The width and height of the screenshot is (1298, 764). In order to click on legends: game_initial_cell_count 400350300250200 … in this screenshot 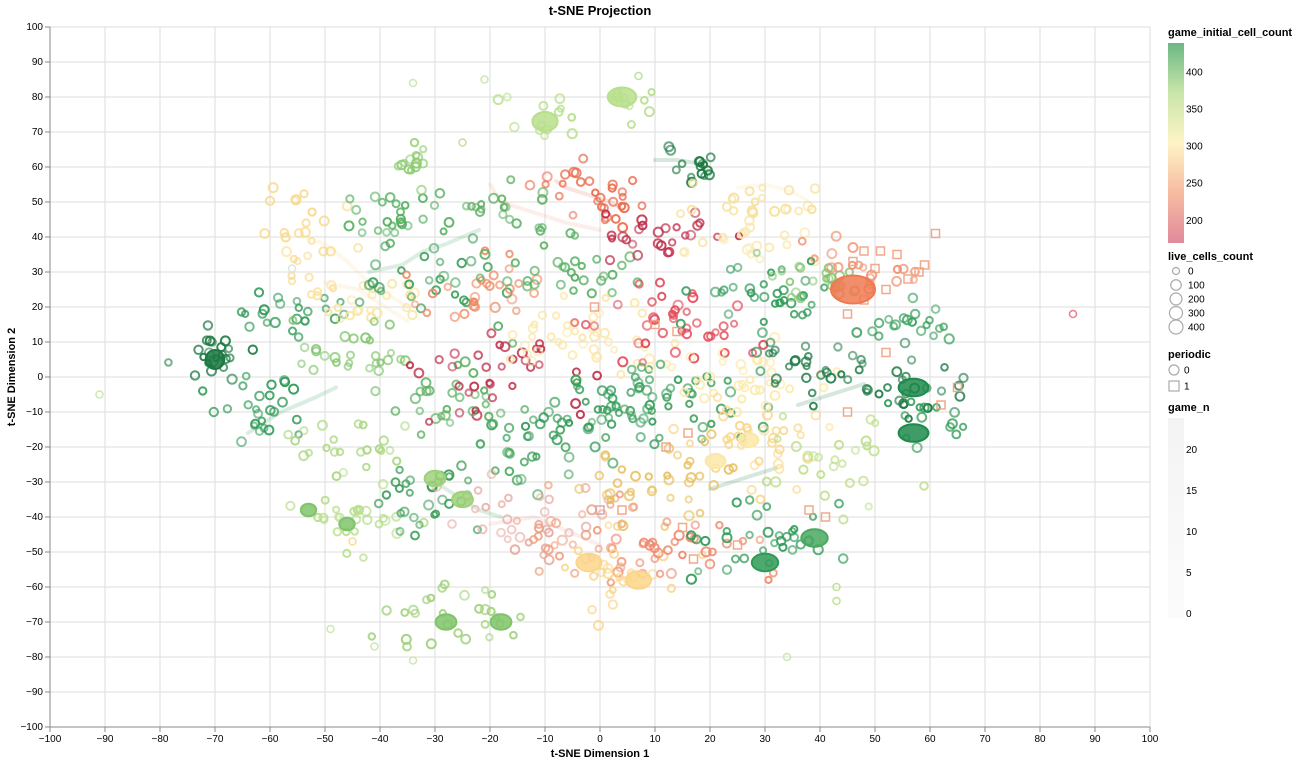, I will do `click(1230, 323)`.